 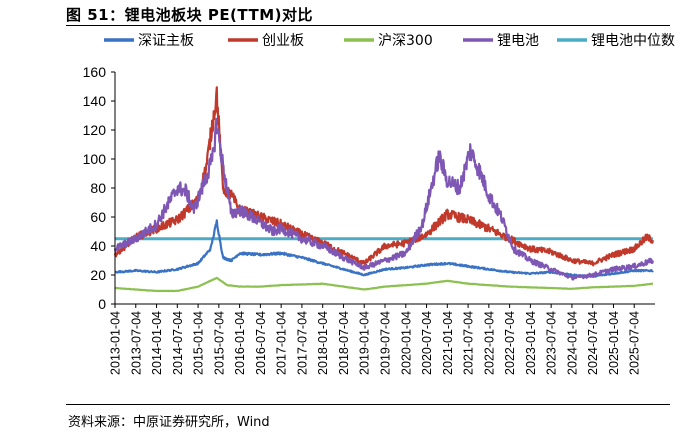 I want to click on source-note: 资料来源：中原证券研究所，Wind, so click(x=169, y=422).